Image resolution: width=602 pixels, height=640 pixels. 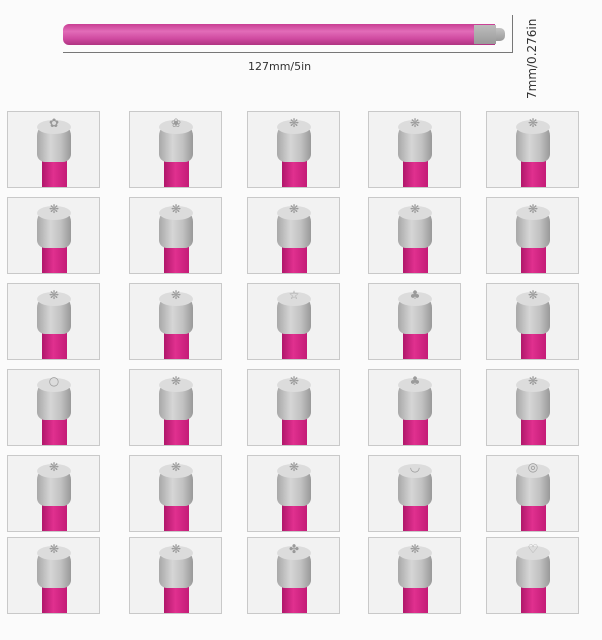 What do you see at coordinates (533, 467) in the screenshot?
I see `spiral-icon: ◎` at bounding box center [533, 467].